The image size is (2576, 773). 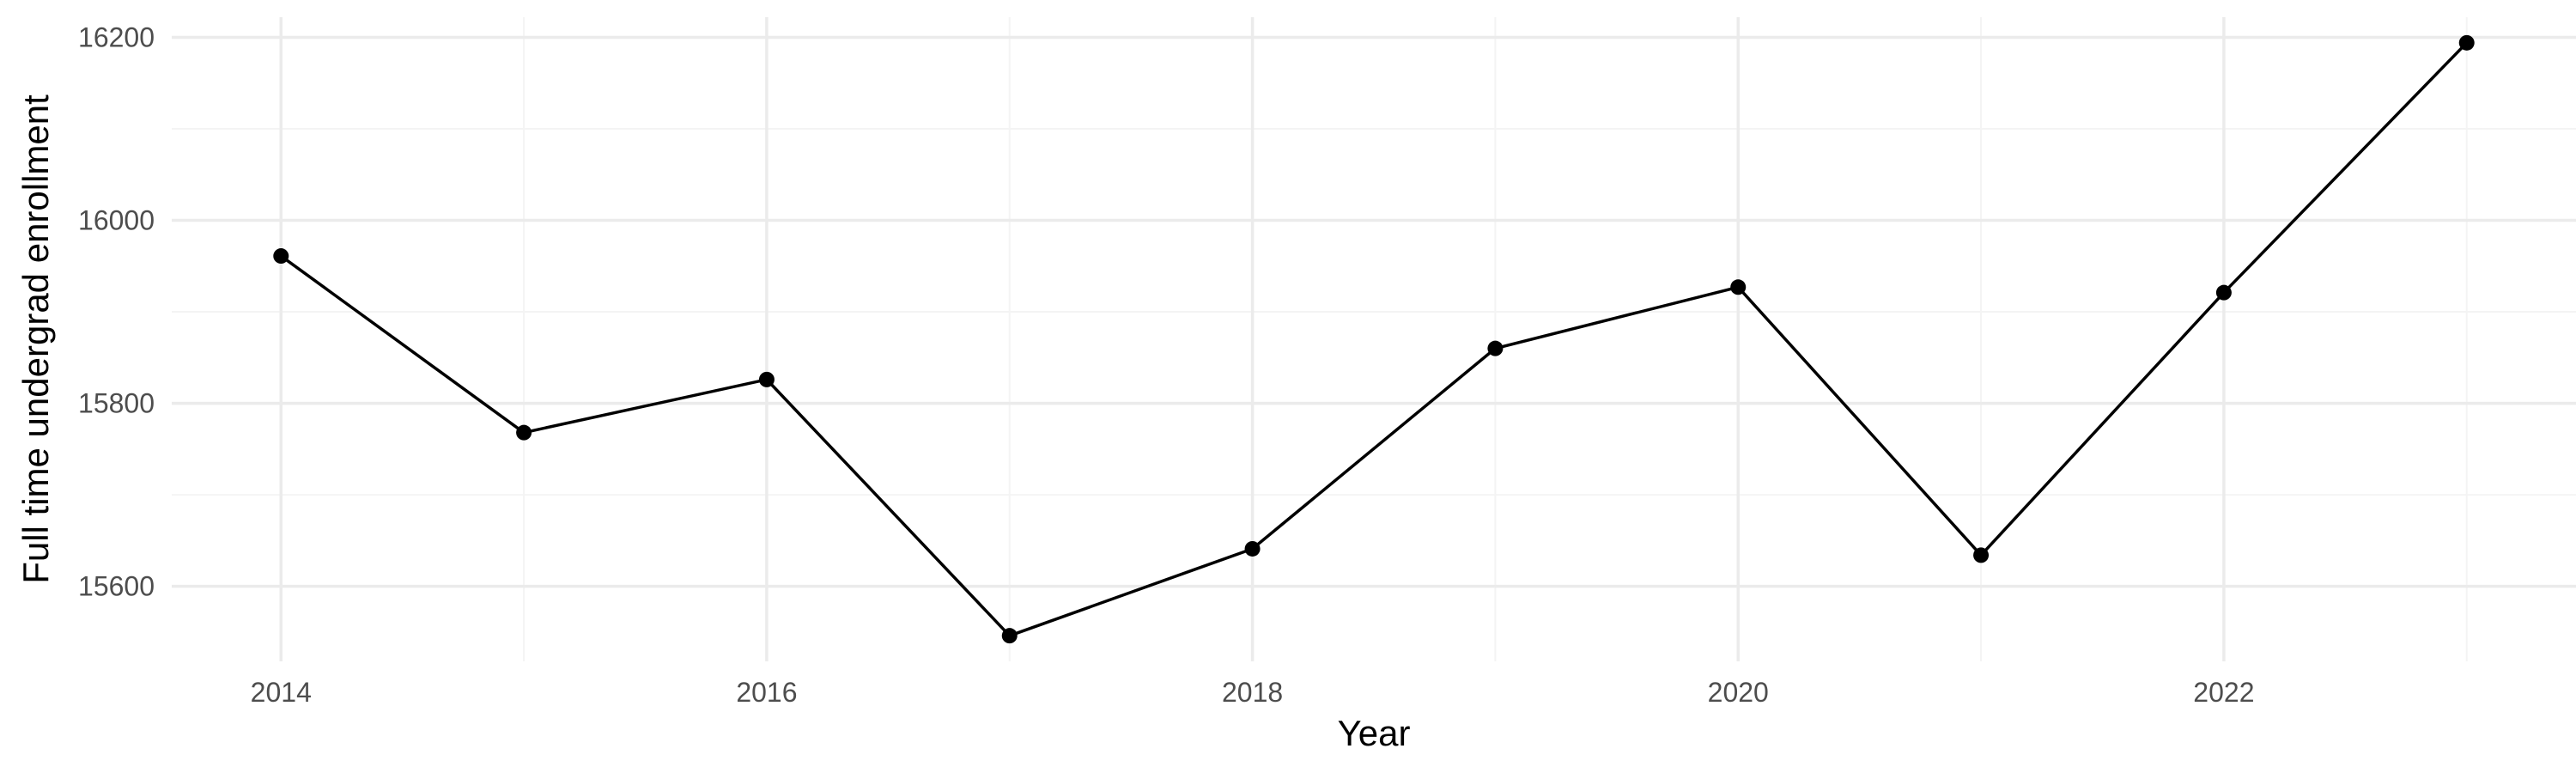 I want to click on x-tick-label: 2016, so click(x=766, y=692).